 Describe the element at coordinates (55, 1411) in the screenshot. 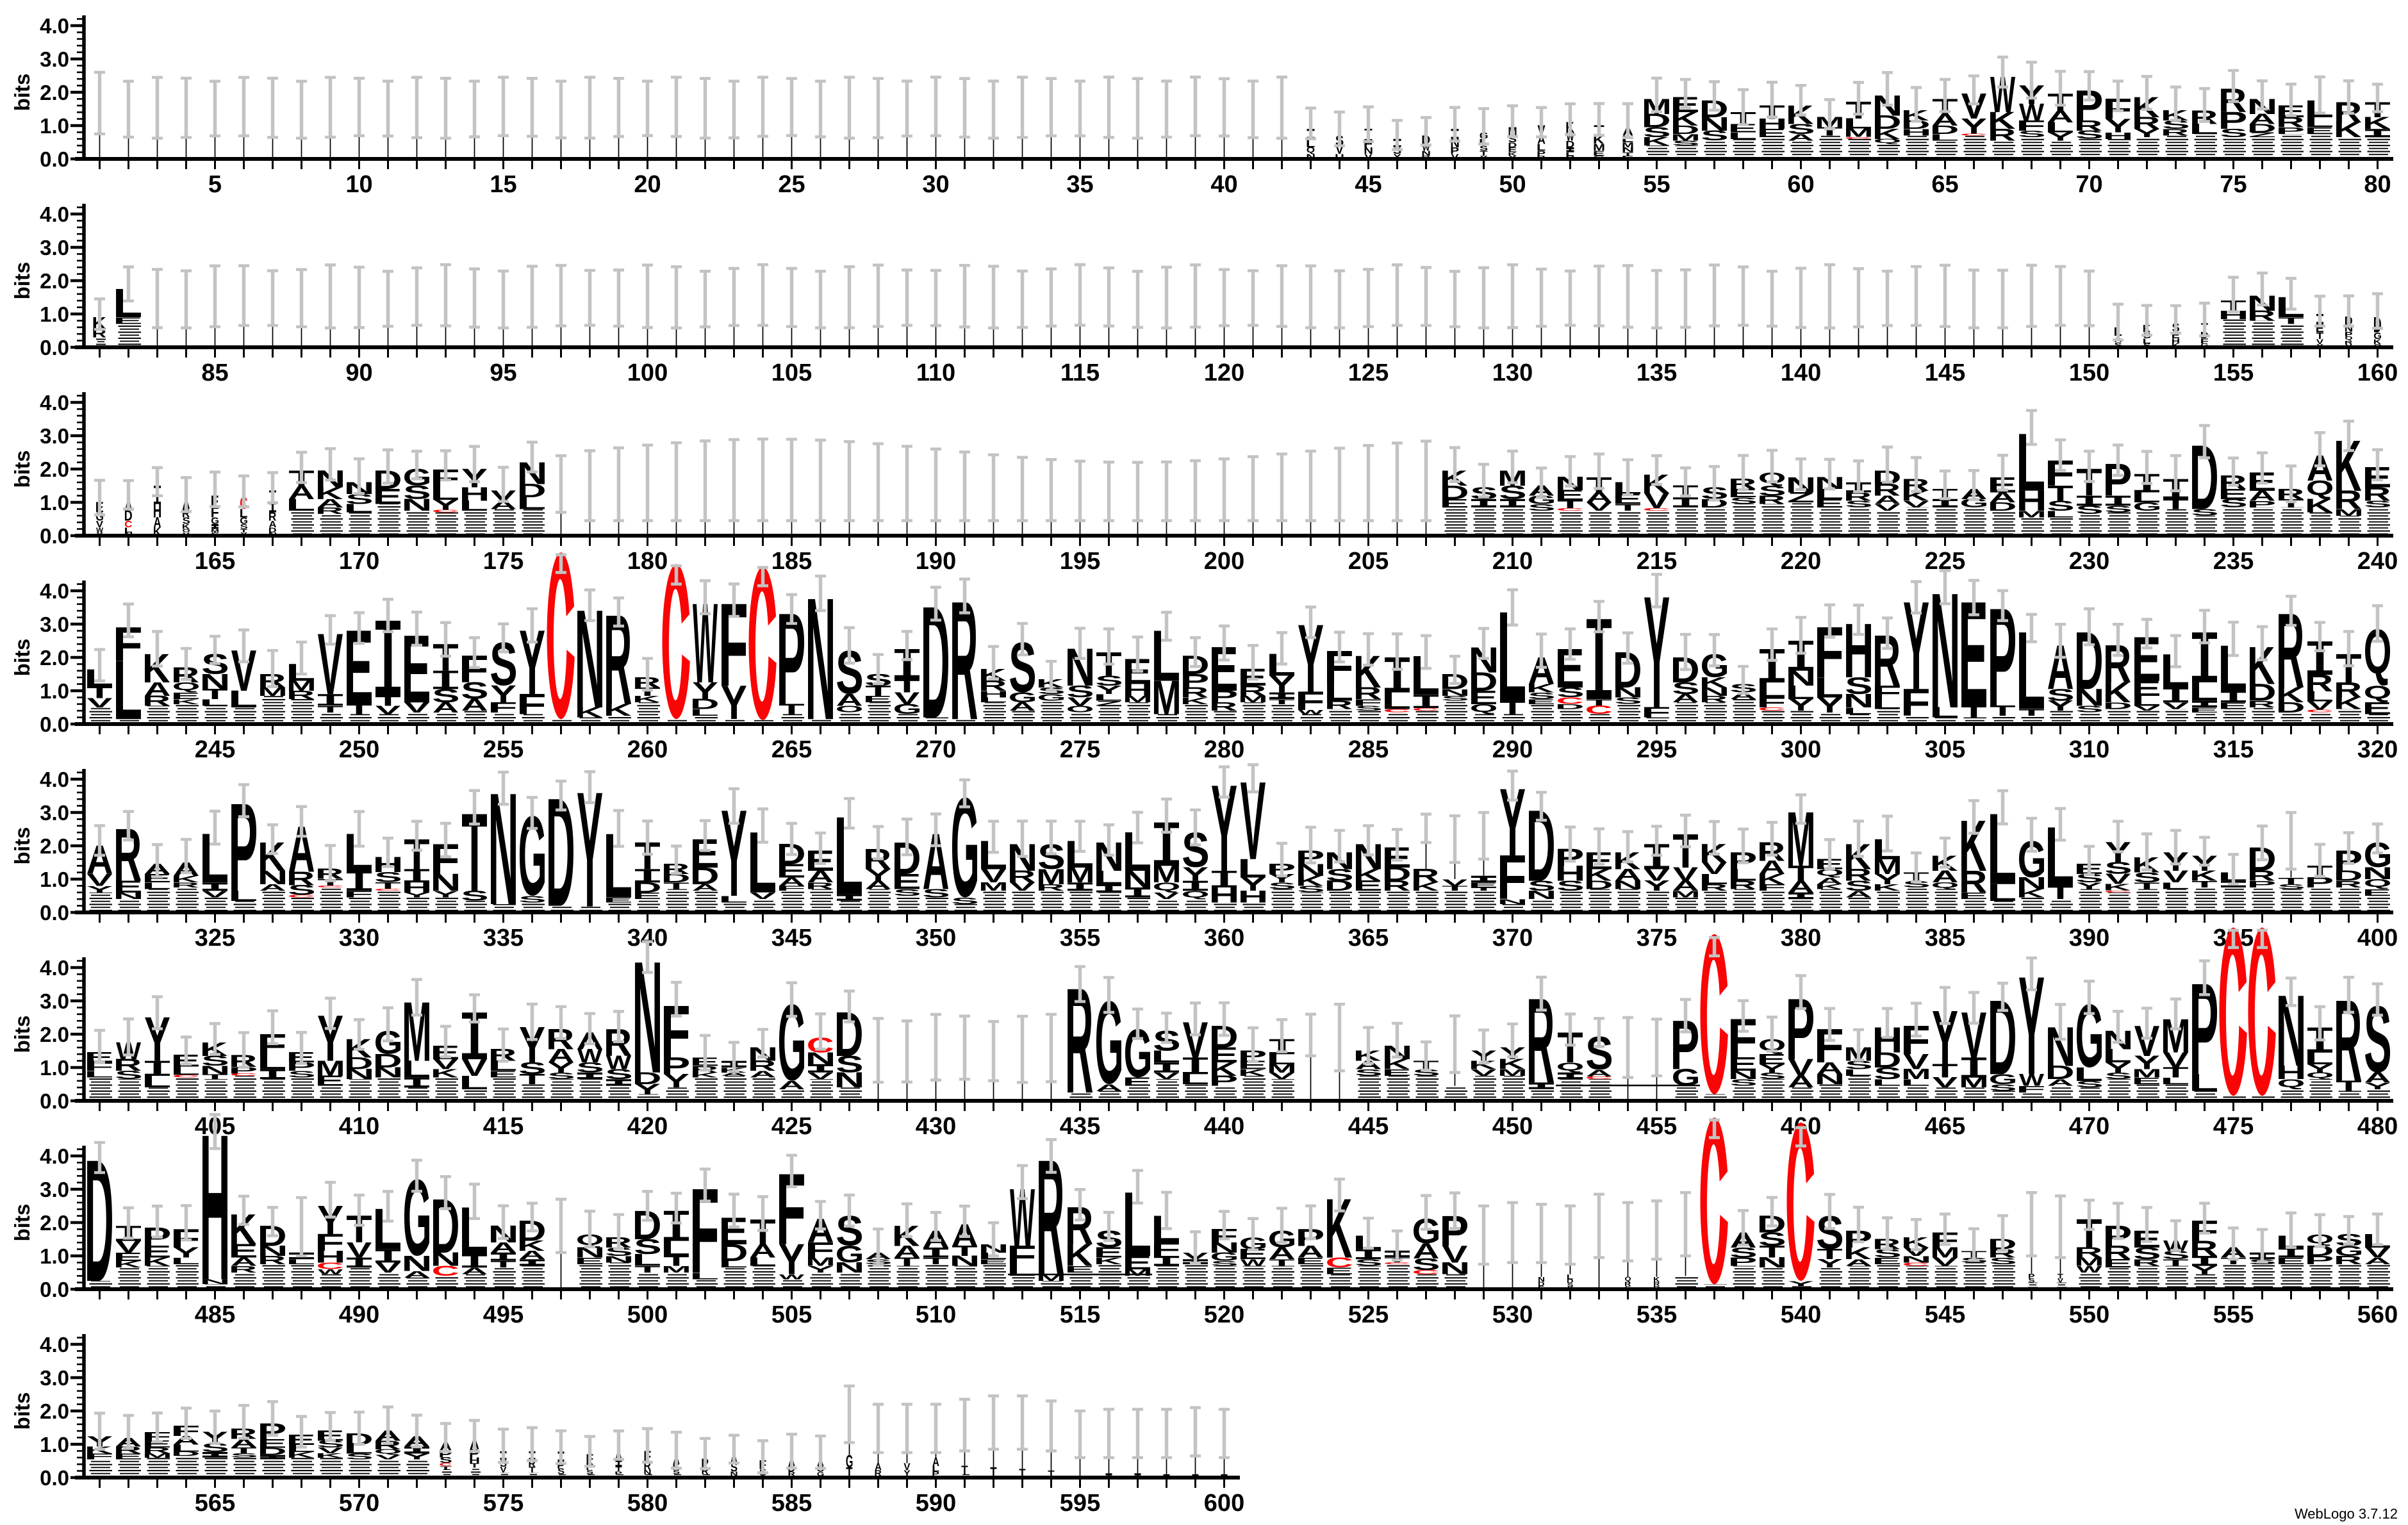

I see `svg-text: 2.0` at that location.